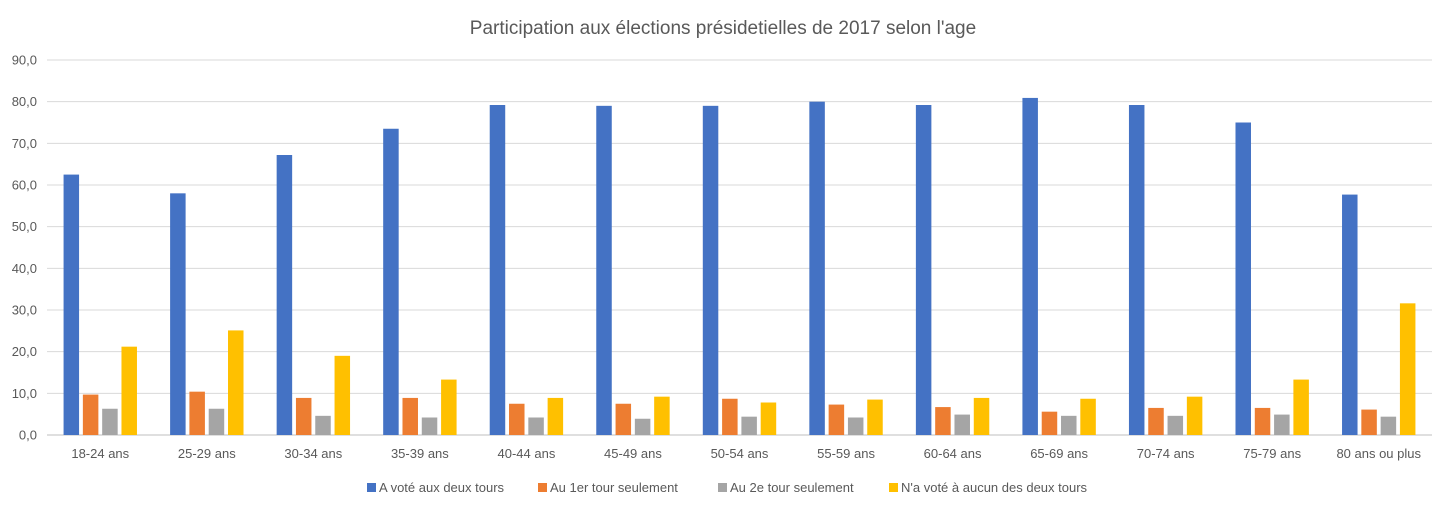  Describe the element at coordinates (527, 453) in the screenshot. I see `x-tick-label: 40-44 ans` at that location.